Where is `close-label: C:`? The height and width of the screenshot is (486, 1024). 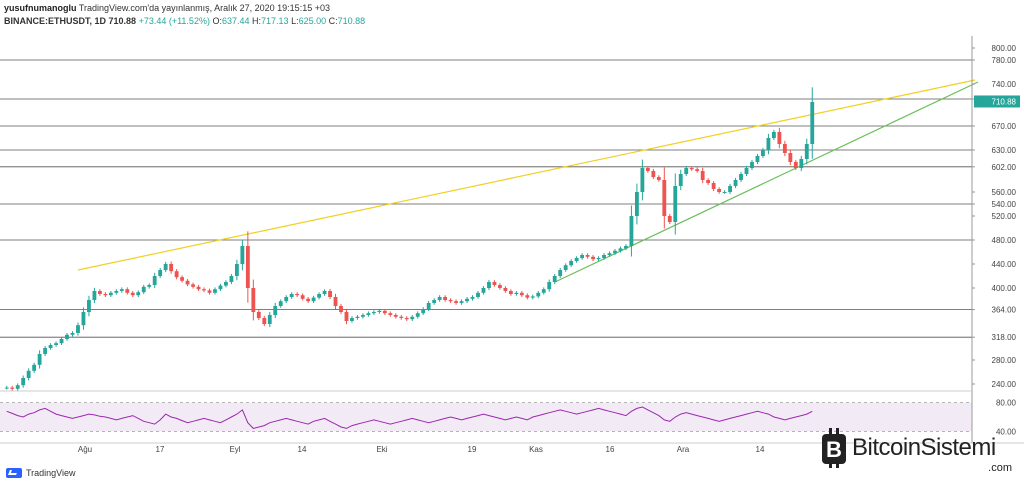 close-label: C: is located at coordinates (333, 21).